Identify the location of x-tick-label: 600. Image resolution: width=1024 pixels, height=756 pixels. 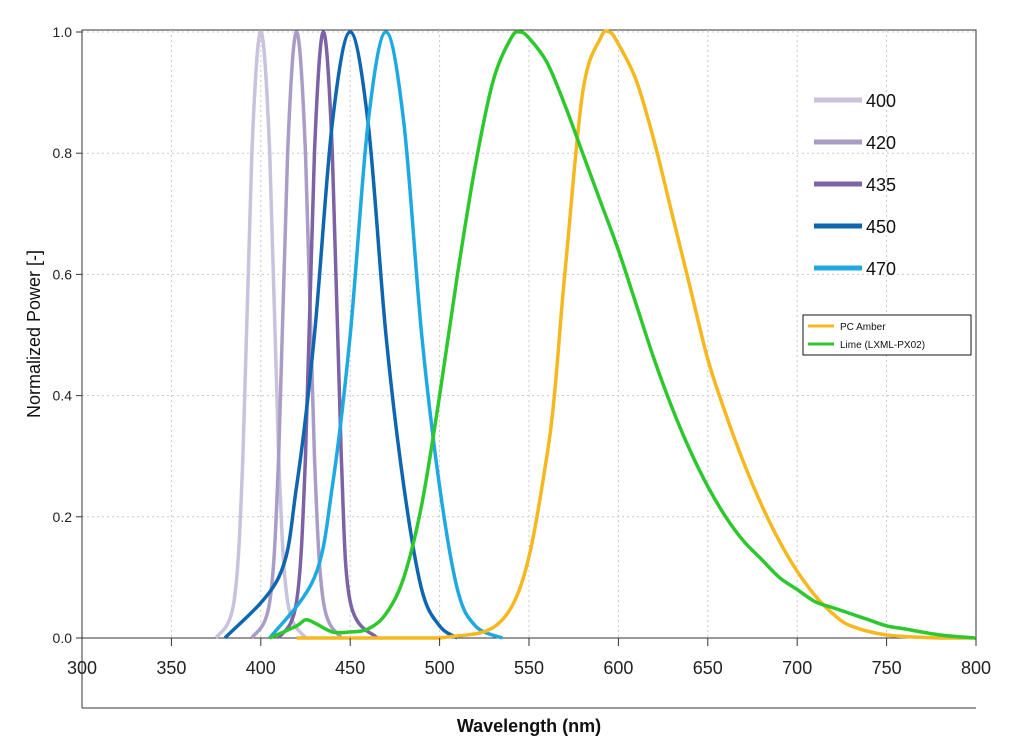
(618, 668).